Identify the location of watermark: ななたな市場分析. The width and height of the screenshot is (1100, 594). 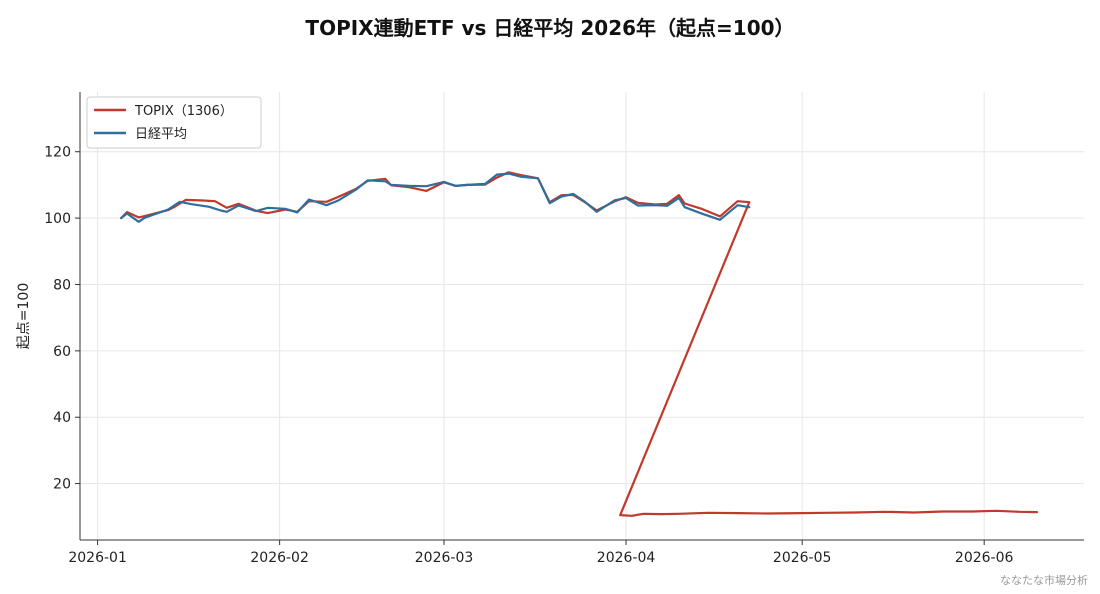
(1044, 580).